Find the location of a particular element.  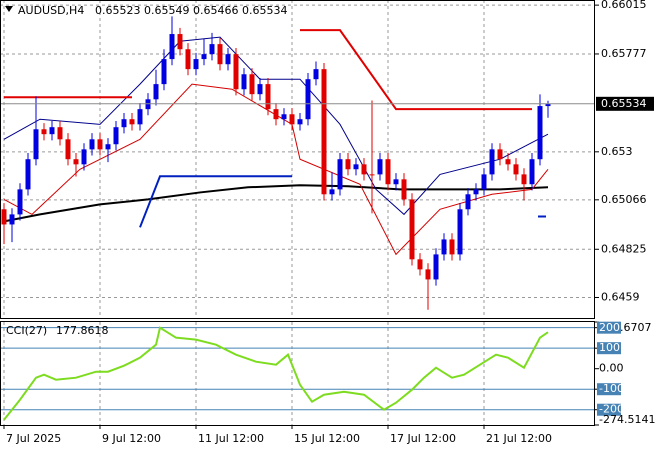

cci-value: 177.8618 is located at coordinates (82, 330).